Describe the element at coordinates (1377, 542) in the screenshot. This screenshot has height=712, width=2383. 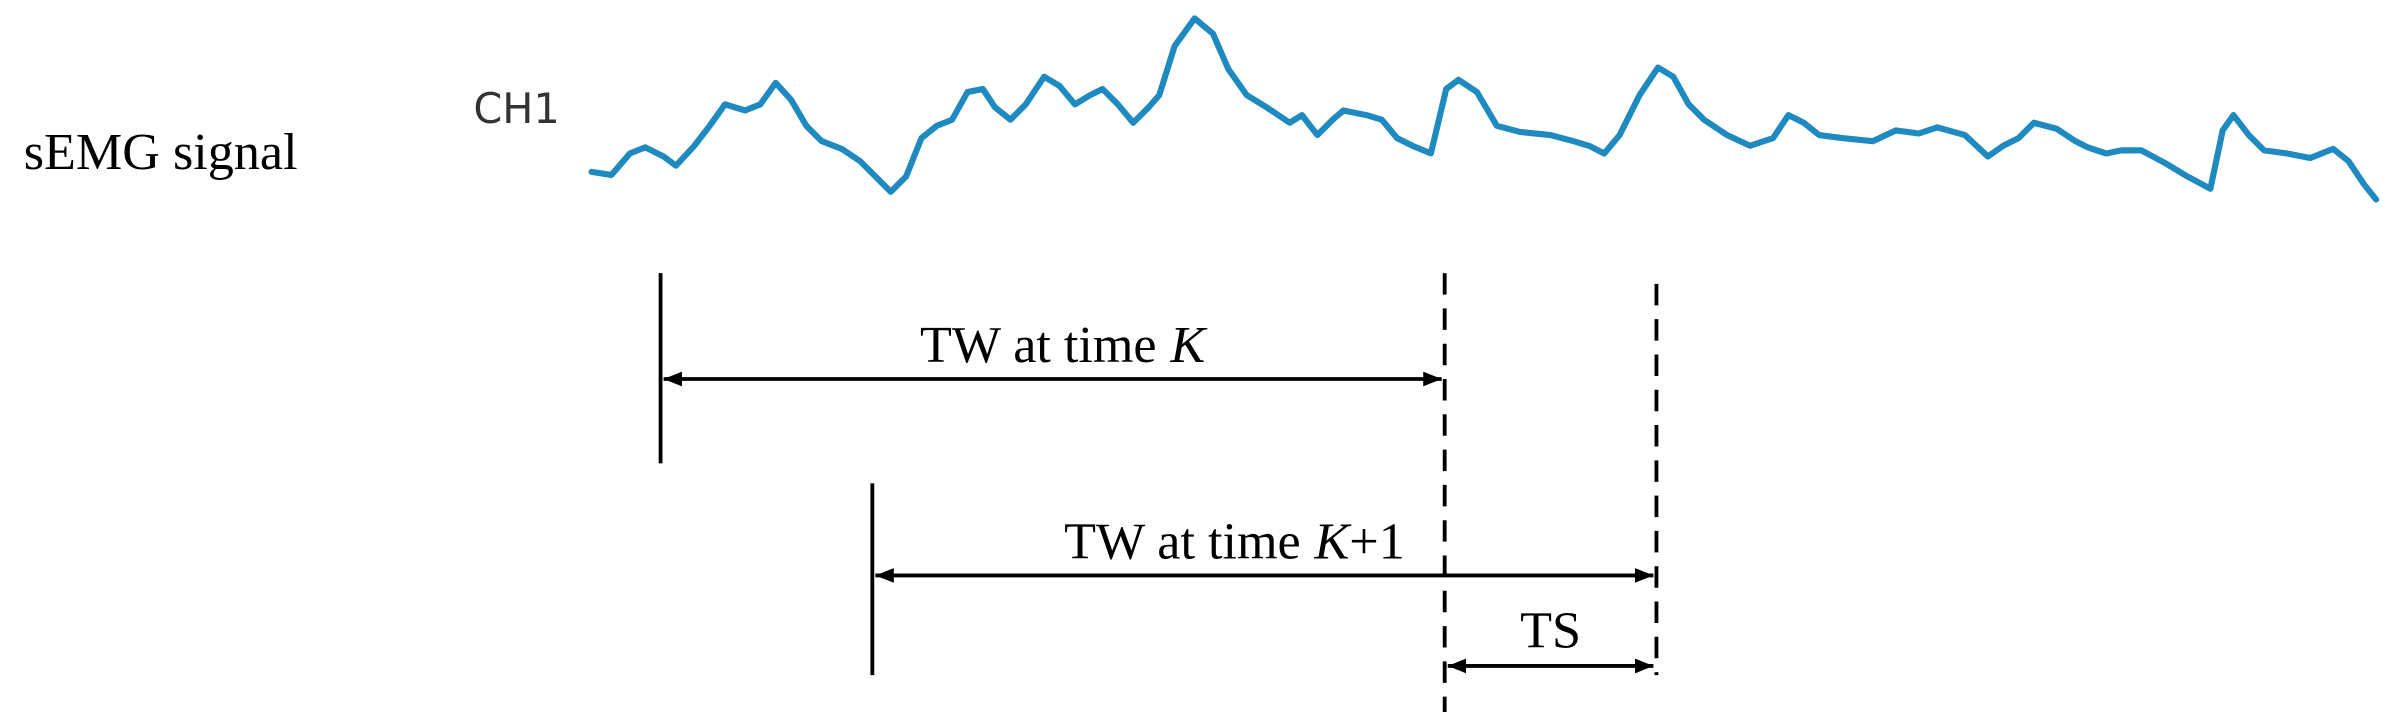
I see `label-suffix: +1` at that location.